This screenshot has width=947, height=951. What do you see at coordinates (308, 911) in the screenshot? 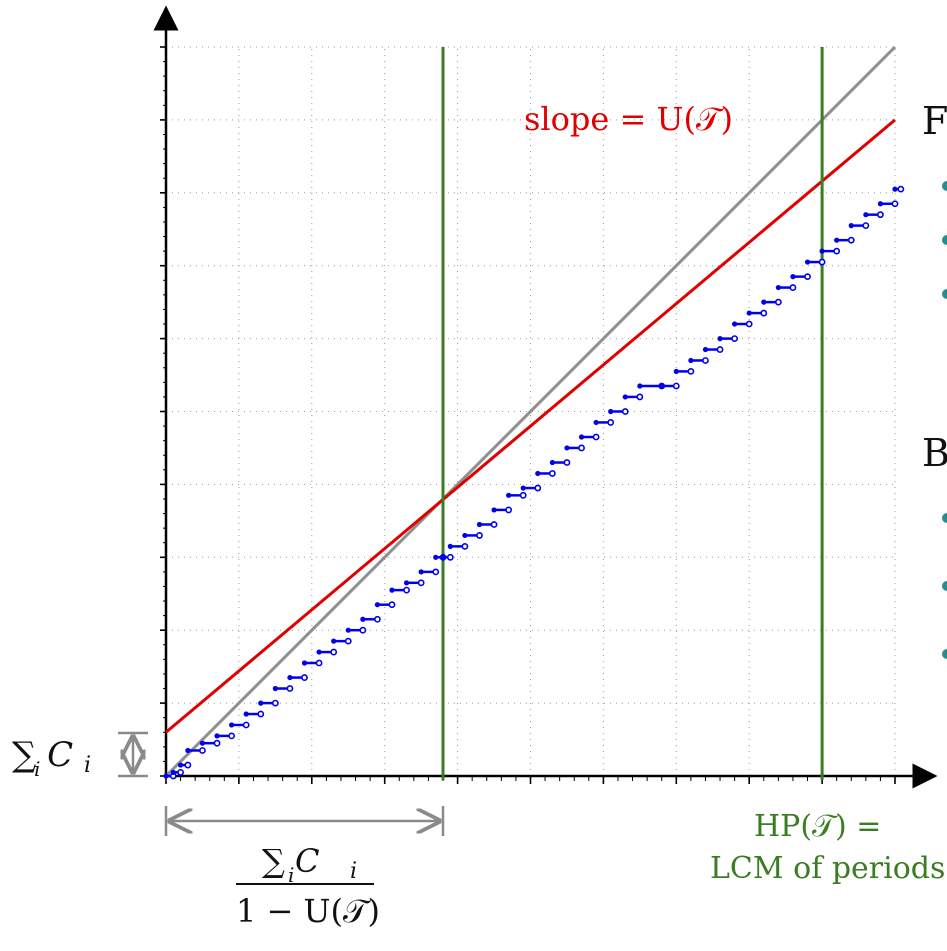
I see `fraction-denominator: 1 − U(𝒯)` at bounding box center [308, 911].